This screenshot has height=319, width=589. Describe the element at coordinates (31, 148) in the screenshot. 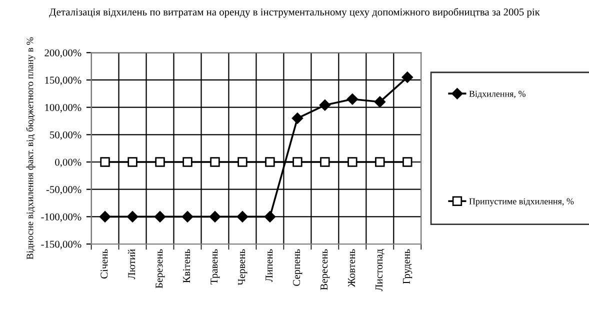

I see `y-axis-title: Відносне відхилення факт. від бюджетного плану в %` at that location.